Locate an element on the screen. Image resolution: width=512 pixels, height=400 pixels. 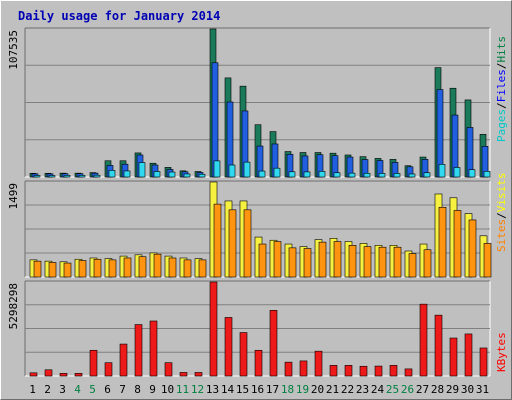
panel-legend: KBytes is located at coordinates (501, 352).